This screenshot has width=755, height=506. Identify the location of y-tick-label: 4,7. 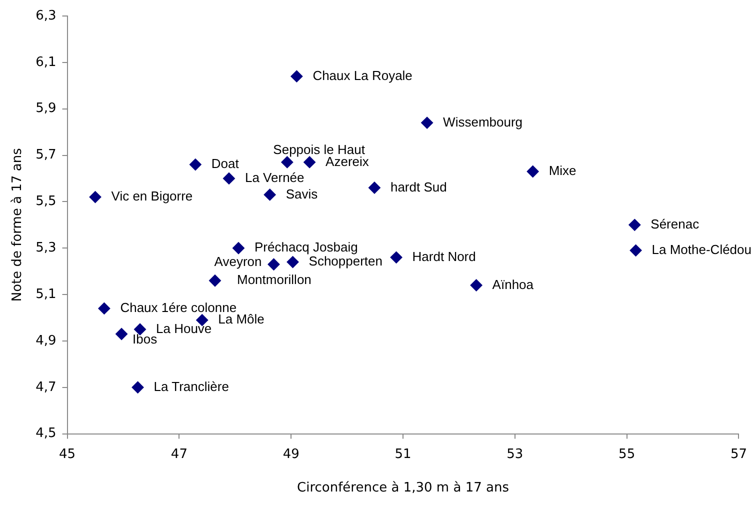
(46, 387).